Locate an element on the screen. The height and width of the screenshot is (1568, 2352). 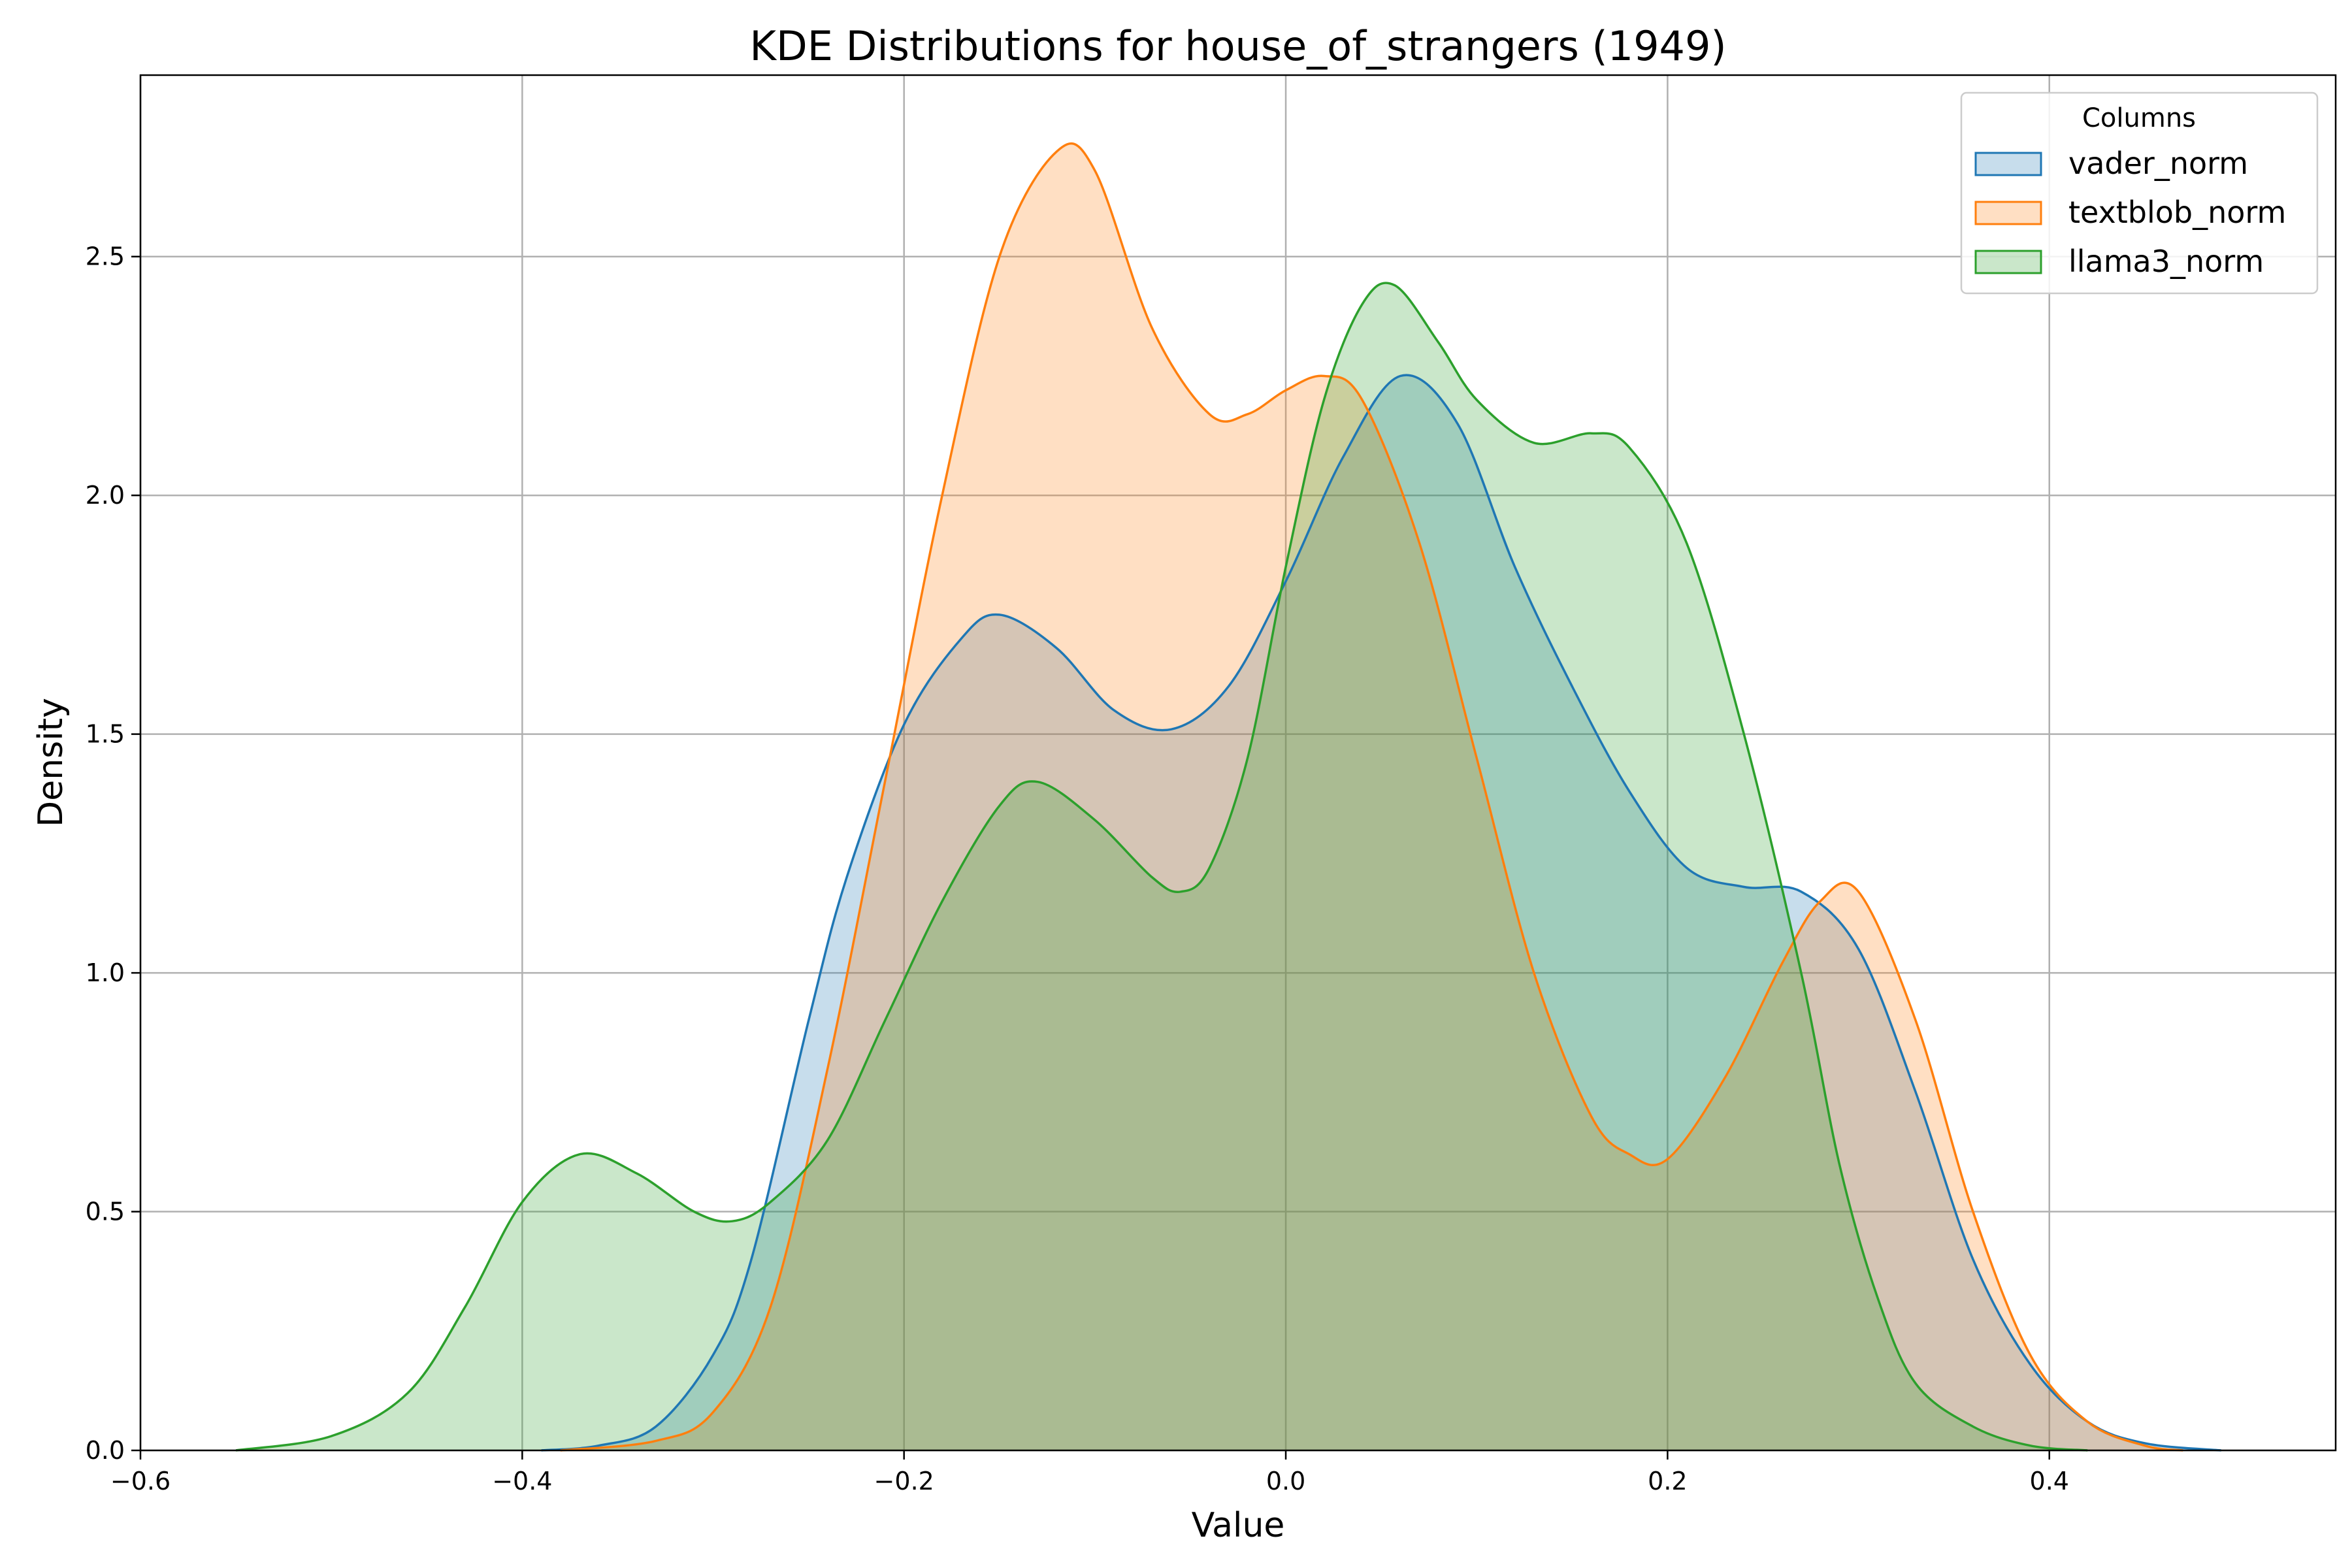
x-tick-label: 0.4 is located at coordinates (2049, 1481).